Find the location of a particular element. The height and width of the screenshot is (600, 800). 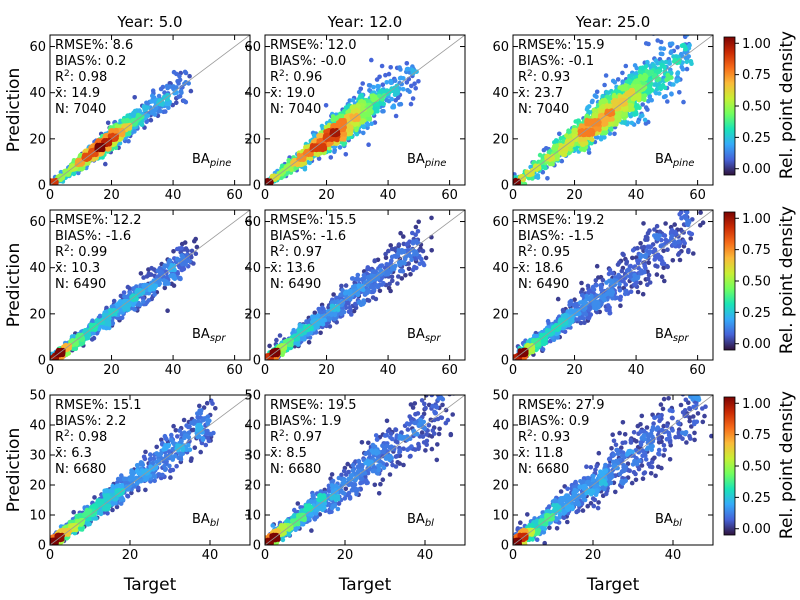

stat-rmse: RMSE%: 8.6 is located at coordinates (94, 45).